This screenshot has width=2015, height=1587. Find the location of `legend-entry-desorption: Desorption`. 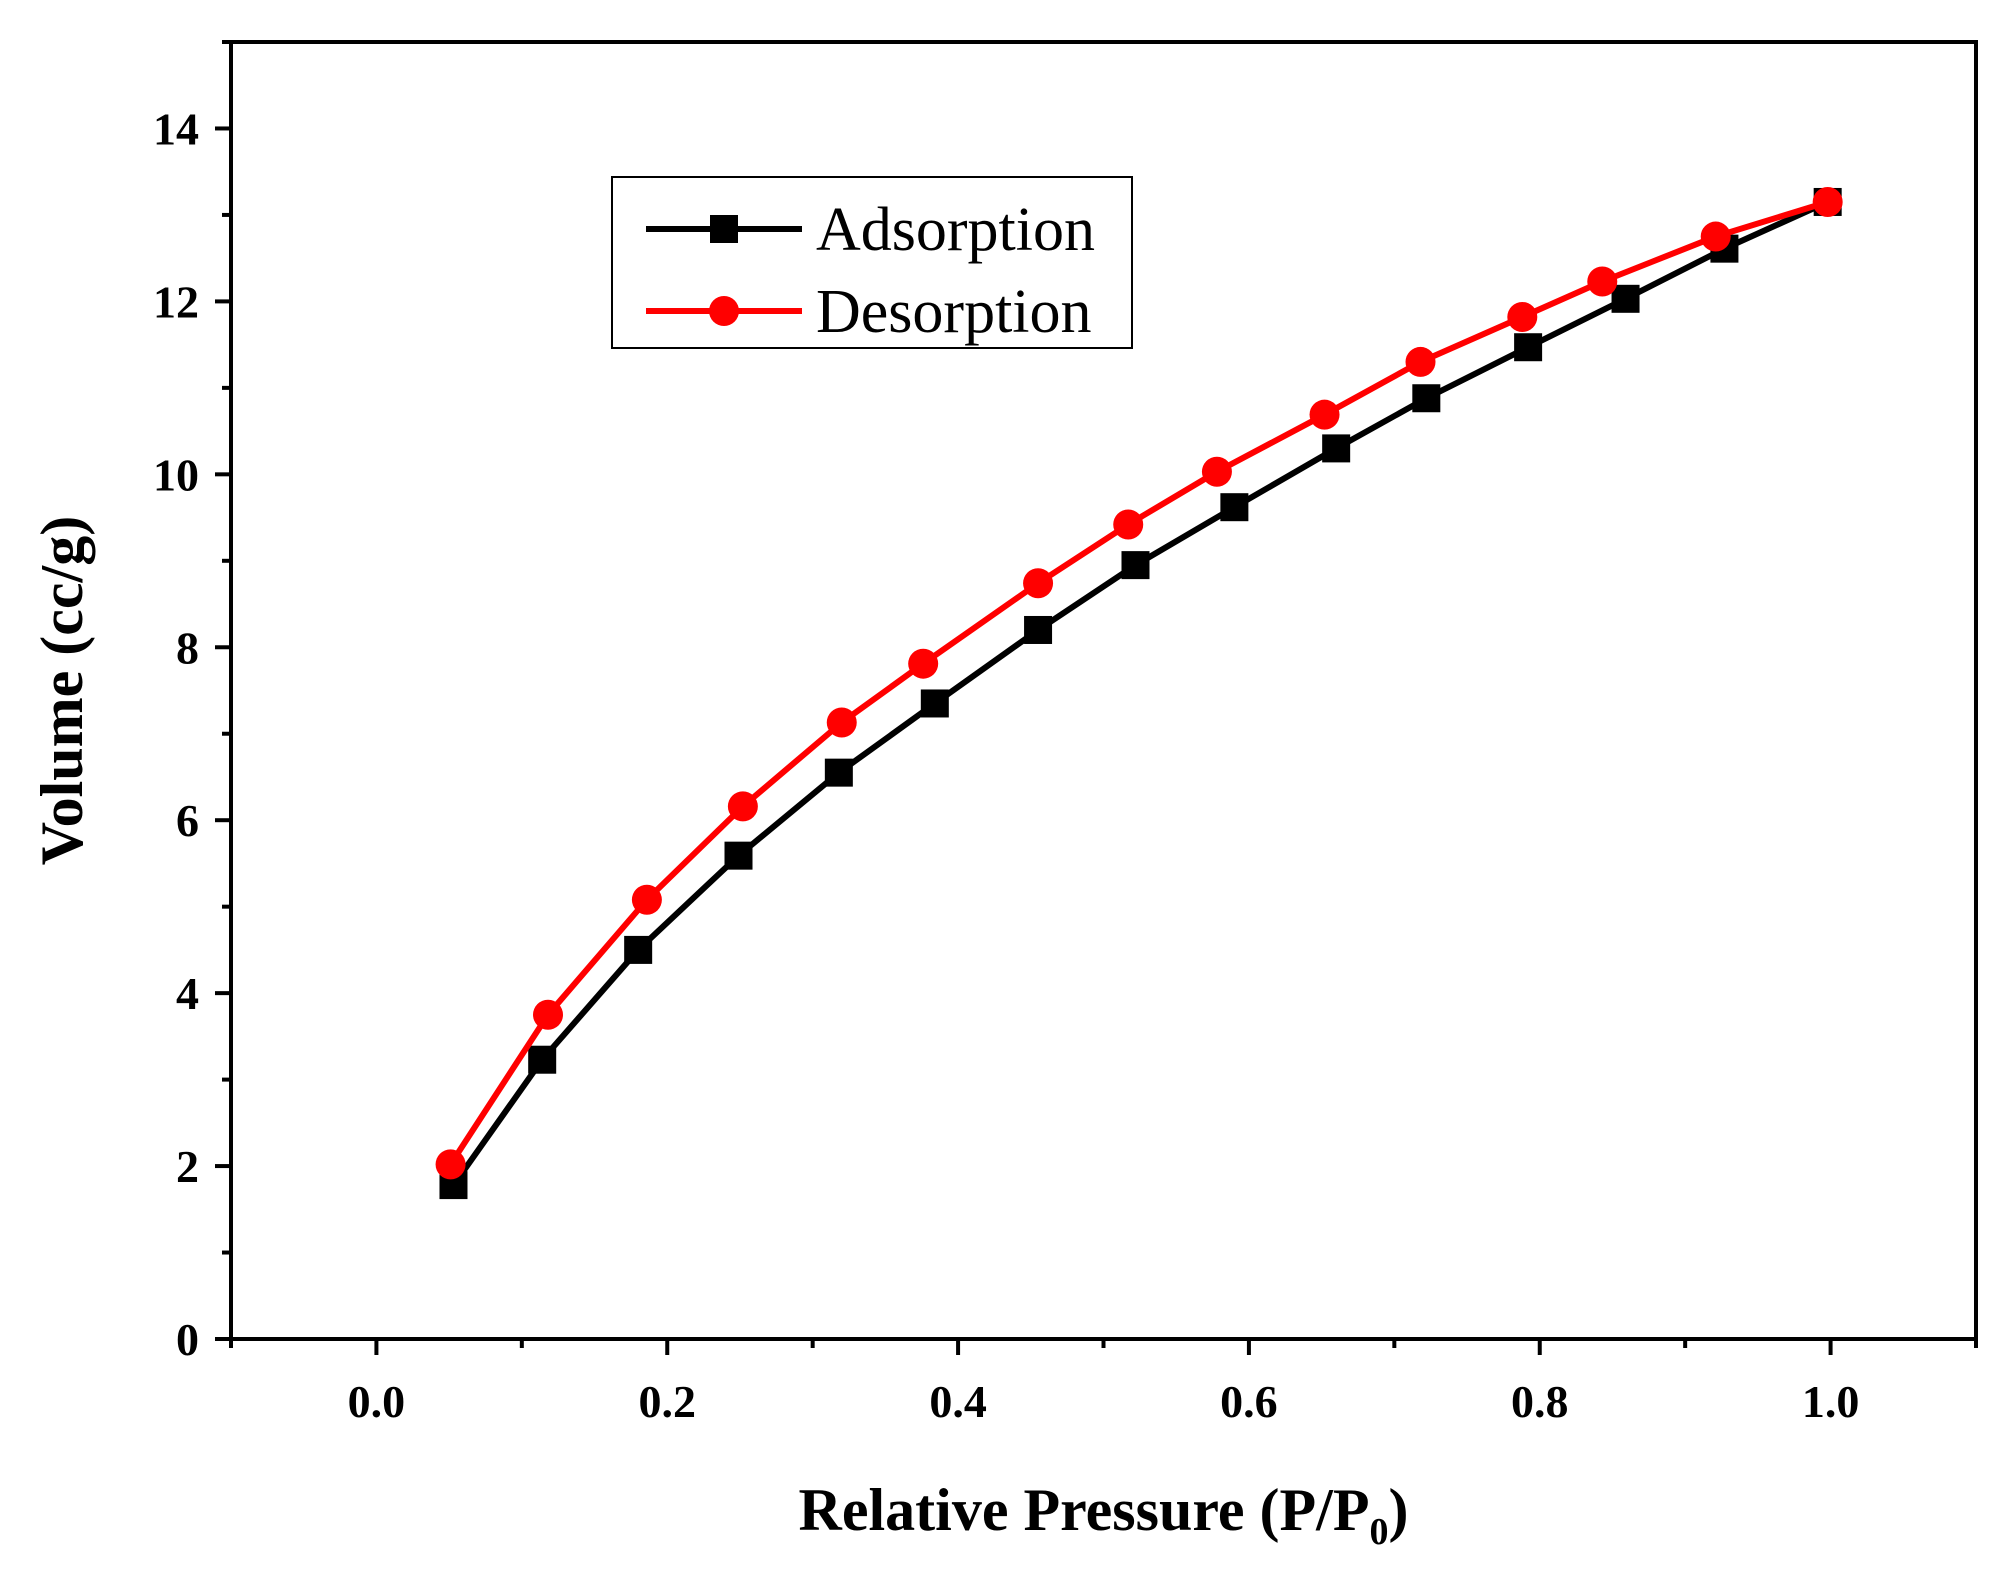

legend-entry-desorption: Desorption is located at coordinates (869, 312).